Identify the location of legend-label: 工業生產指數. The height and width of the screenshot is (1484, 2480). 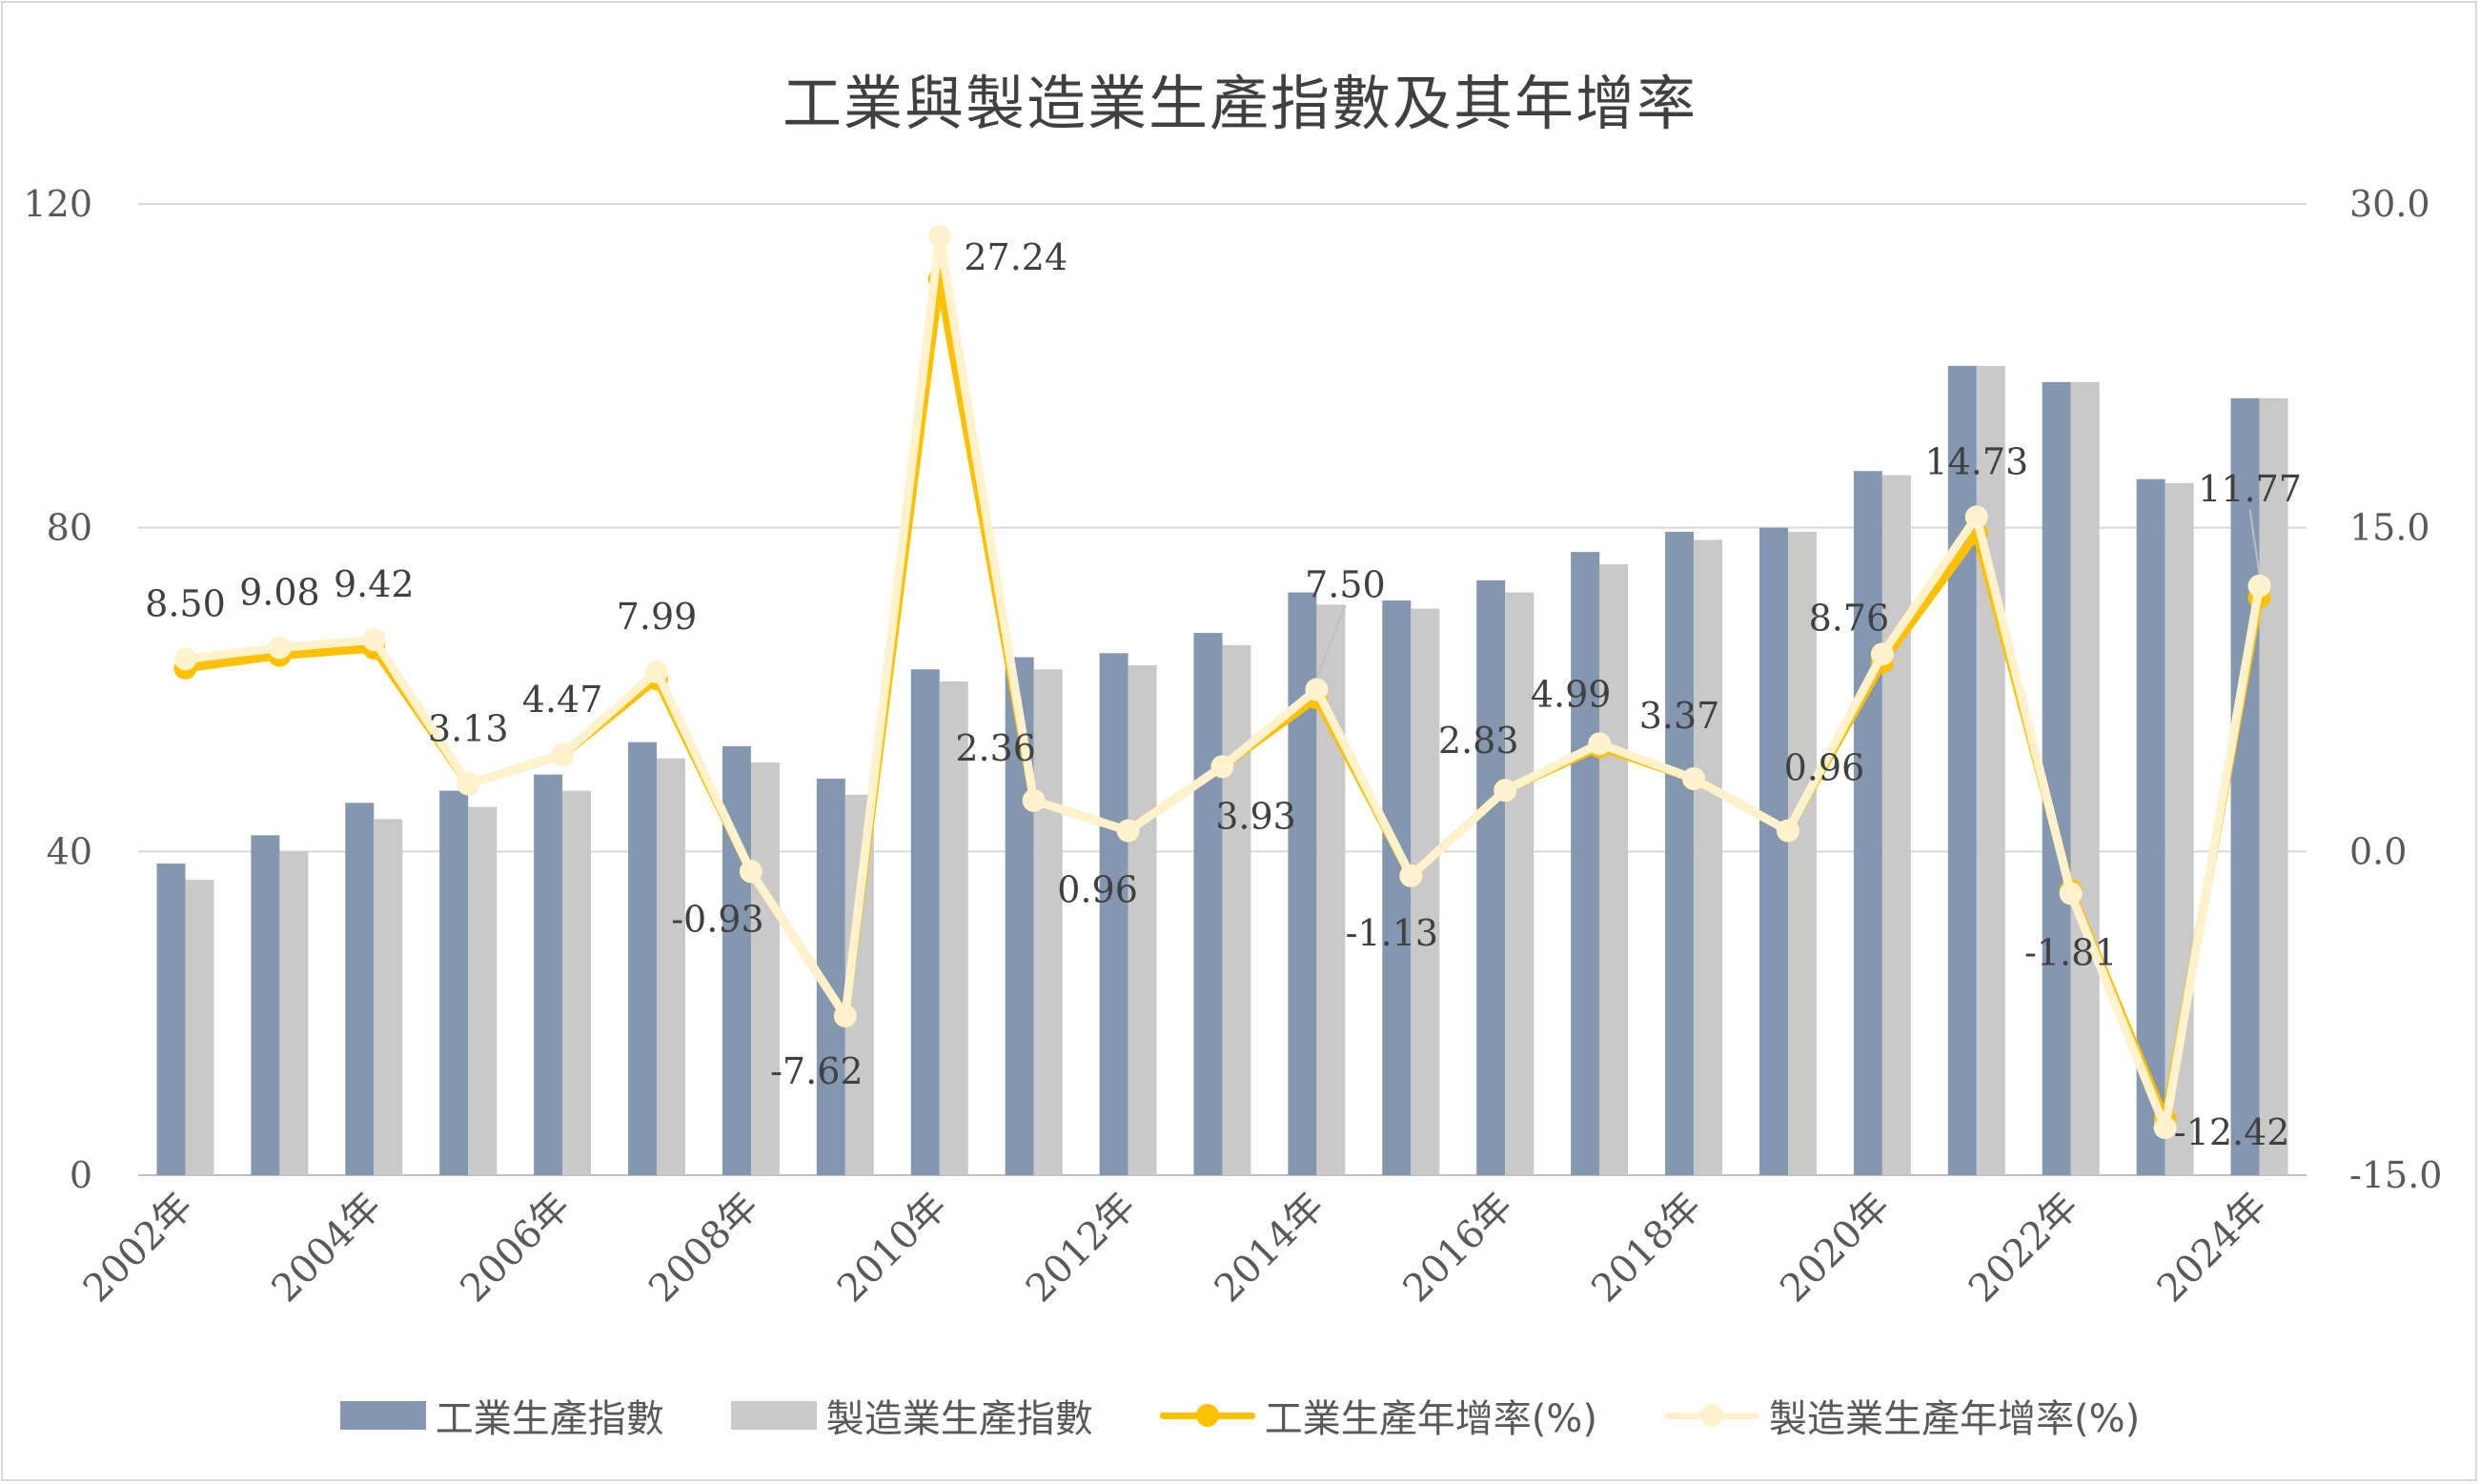
(549, 1419).